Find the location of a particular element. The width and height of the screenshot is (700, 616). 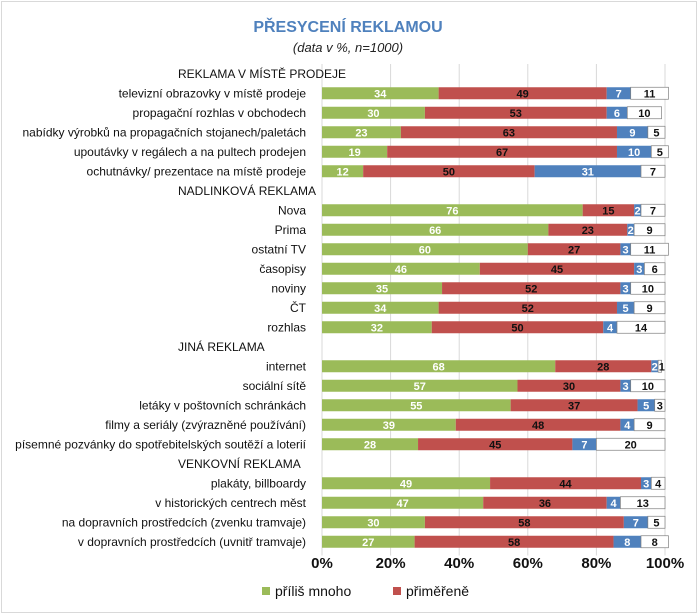

data-label: 53 is located at coordinates (516, 114).